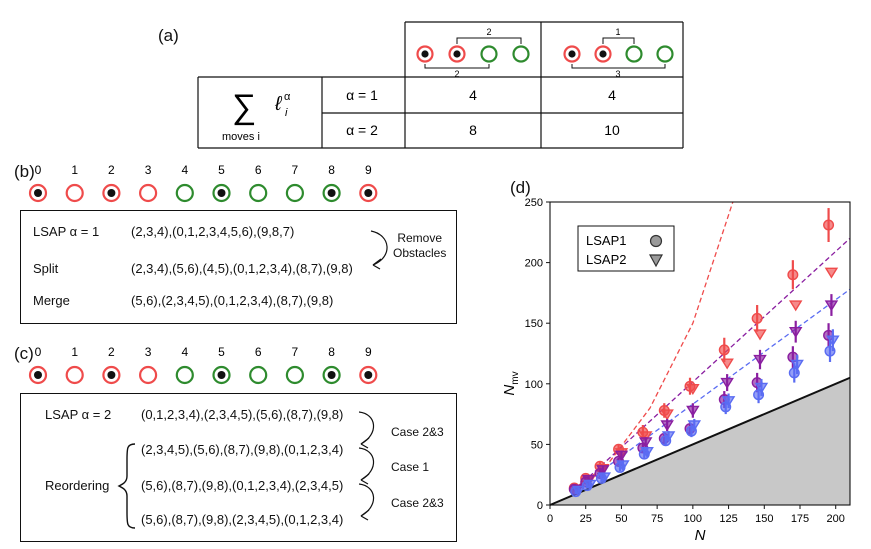  What do you see at coordinates (534, 385) in the screenshot?
I see `y-tick-label: 100` at bounding box center [534, 385].